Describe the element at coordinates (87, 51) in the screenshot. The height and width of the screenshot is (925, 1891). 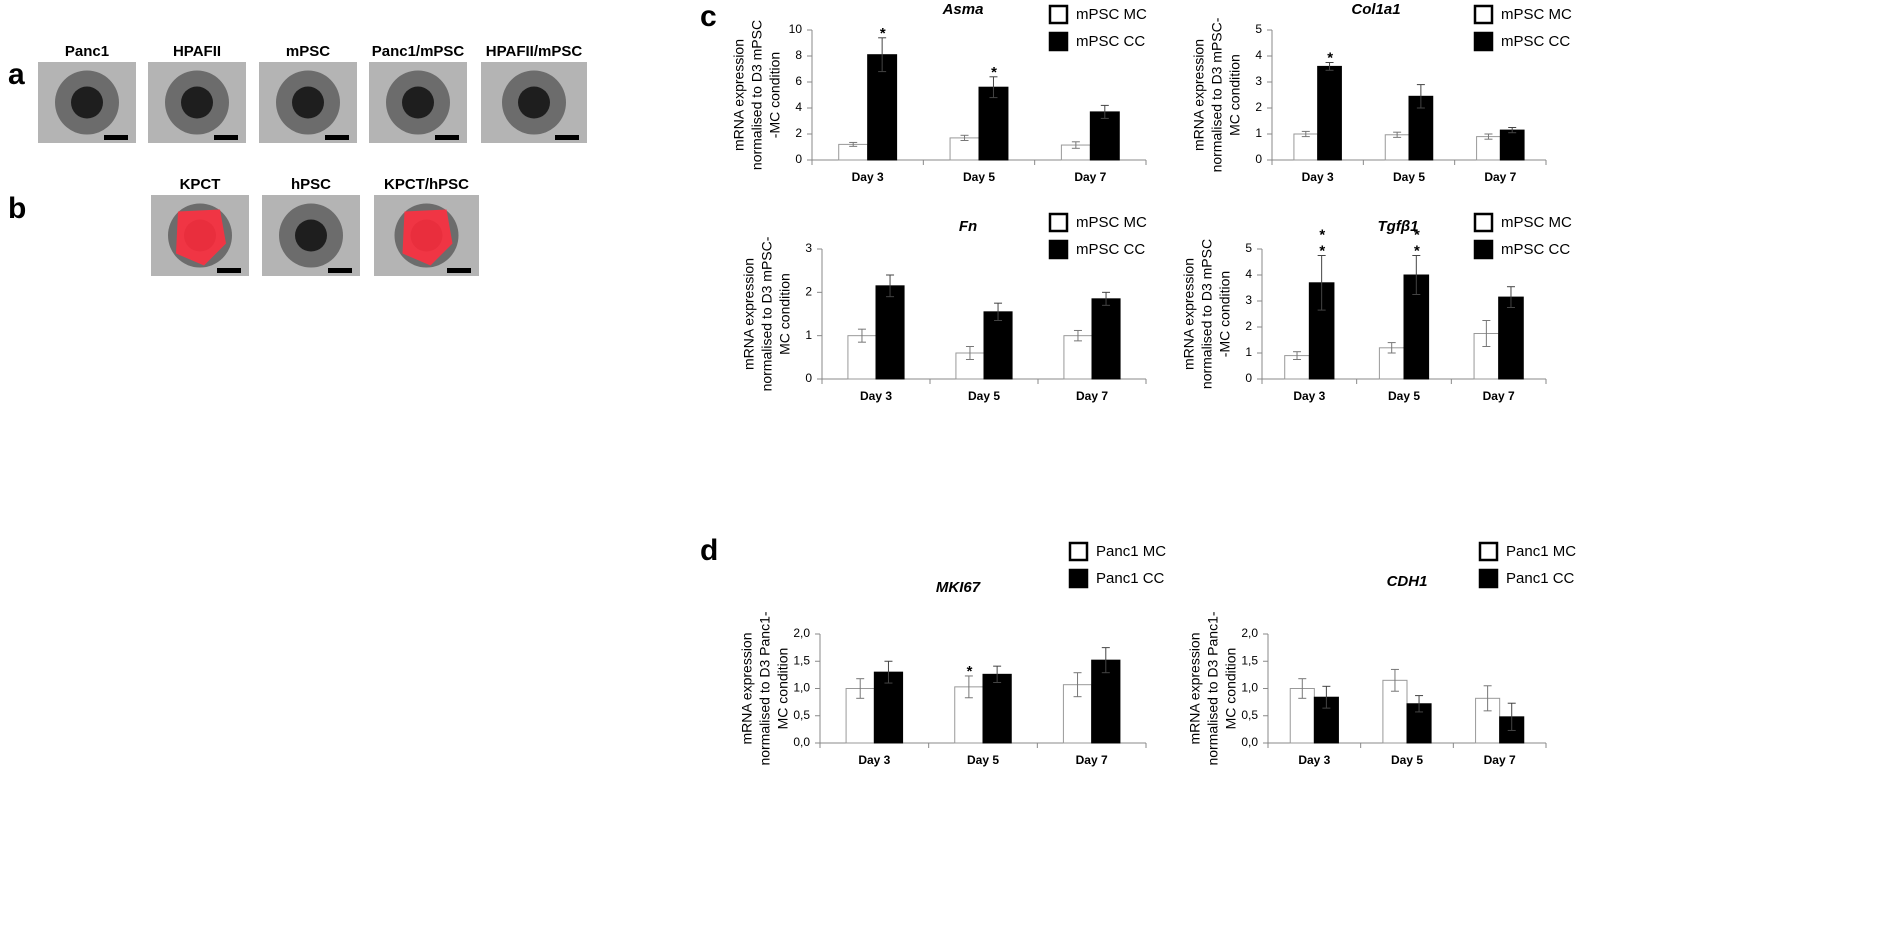
I see `image-label: Panc1` at that location.